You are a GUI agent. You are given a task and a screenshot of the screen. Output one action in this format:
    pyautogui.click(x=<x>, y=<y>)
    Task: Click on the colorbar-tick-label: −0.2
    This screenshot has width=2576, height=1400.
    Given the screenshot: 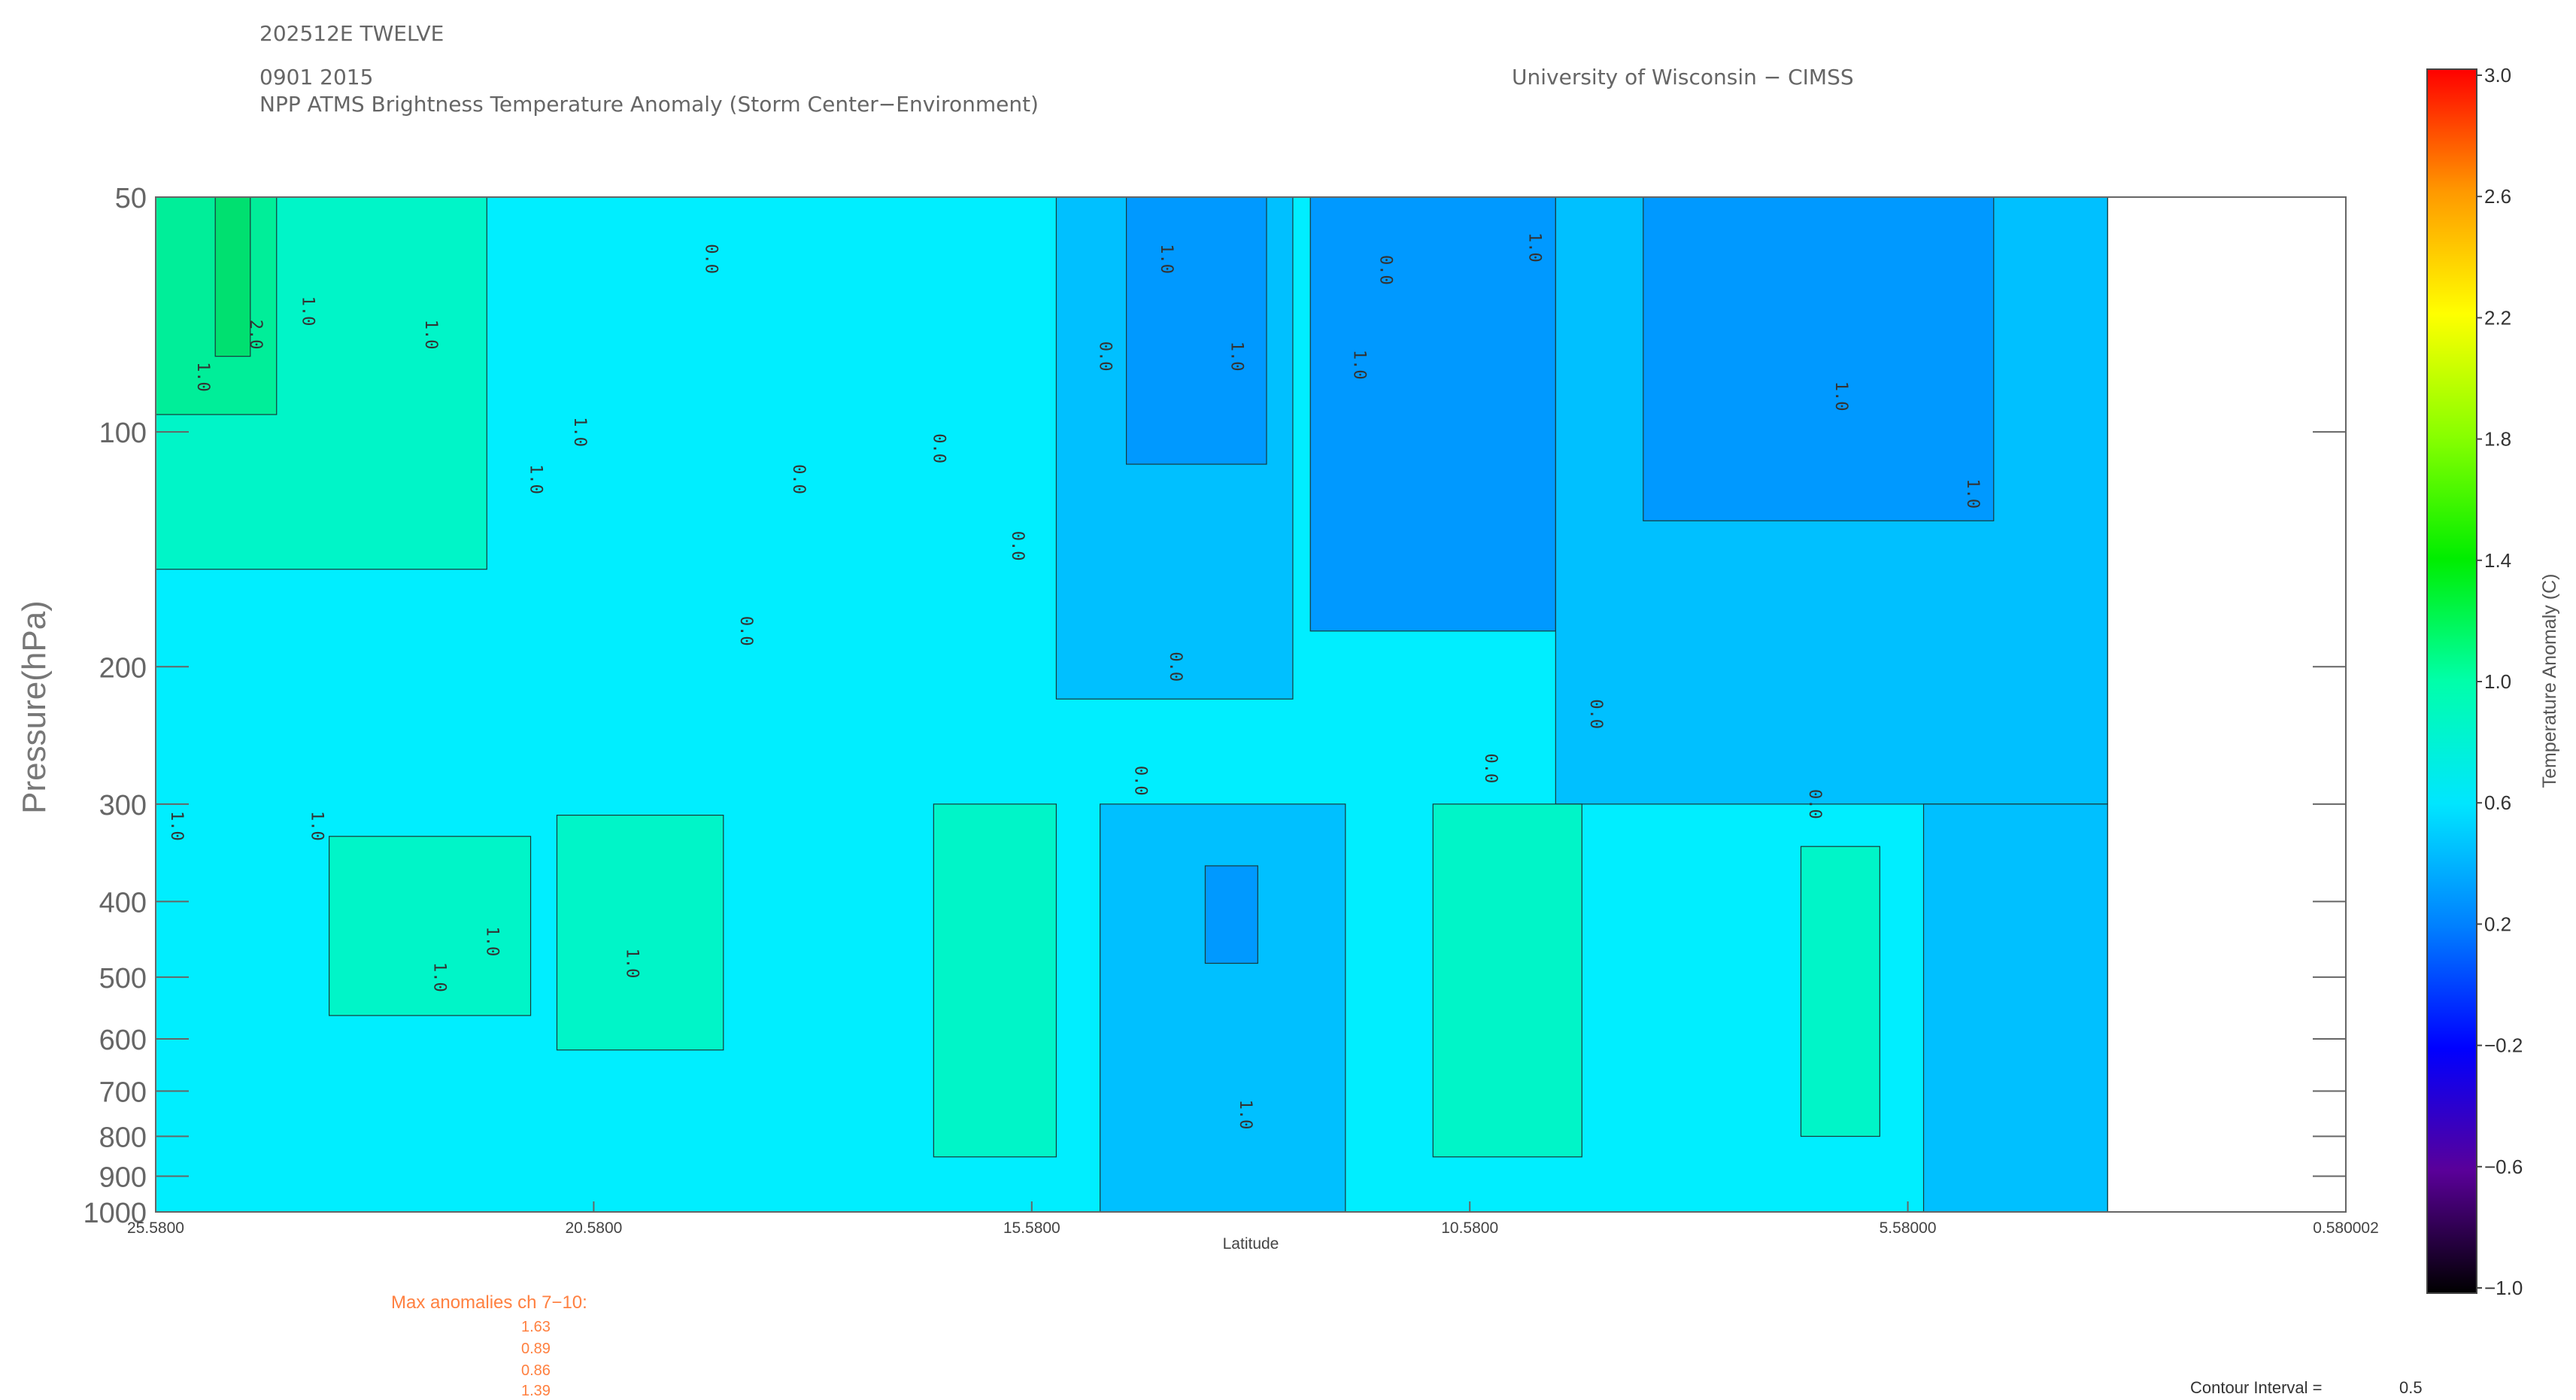 What is the action you would take?
    pyautogui.click(x=2503, y=1045)
    